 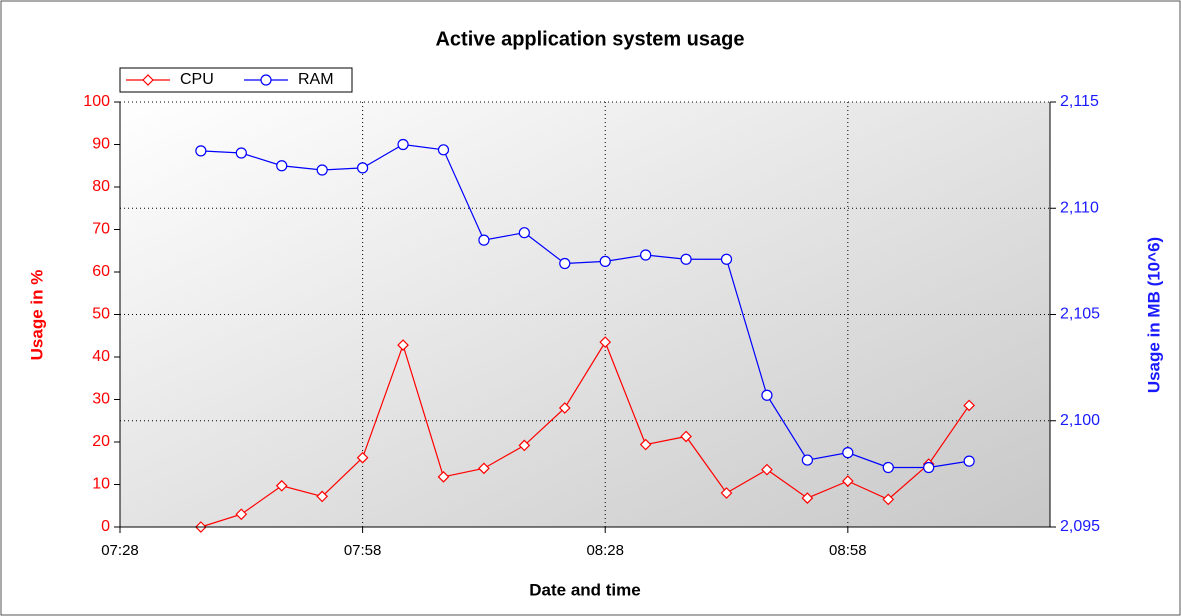 I want to click on y-tick-label: 100, so click(x=96, y=101).